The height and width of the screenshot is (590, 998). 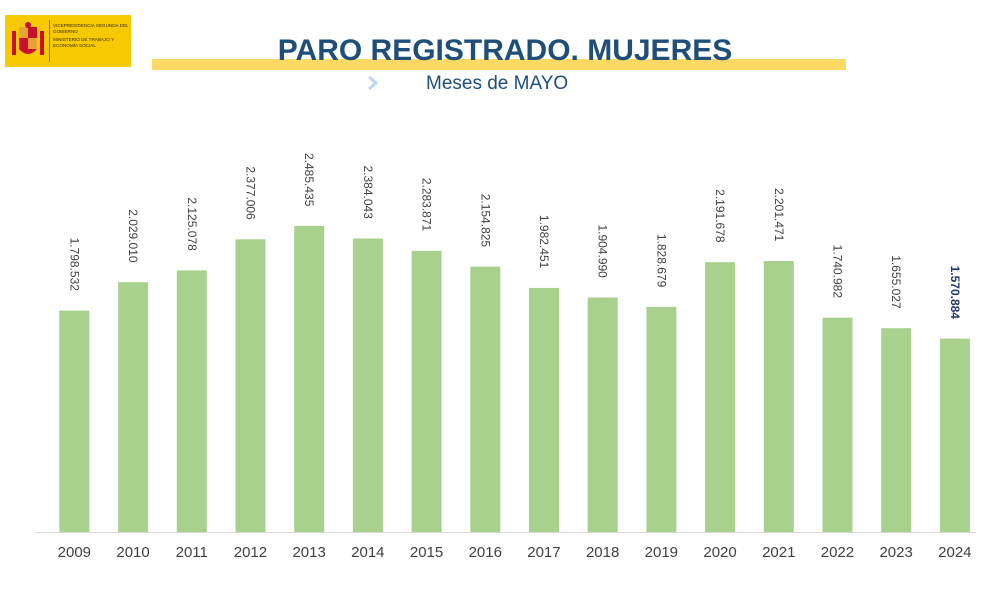 What do you see at coordinates (74, 421) in the screenshot?
I see `bar-2009` at bounding box center [74, 421].